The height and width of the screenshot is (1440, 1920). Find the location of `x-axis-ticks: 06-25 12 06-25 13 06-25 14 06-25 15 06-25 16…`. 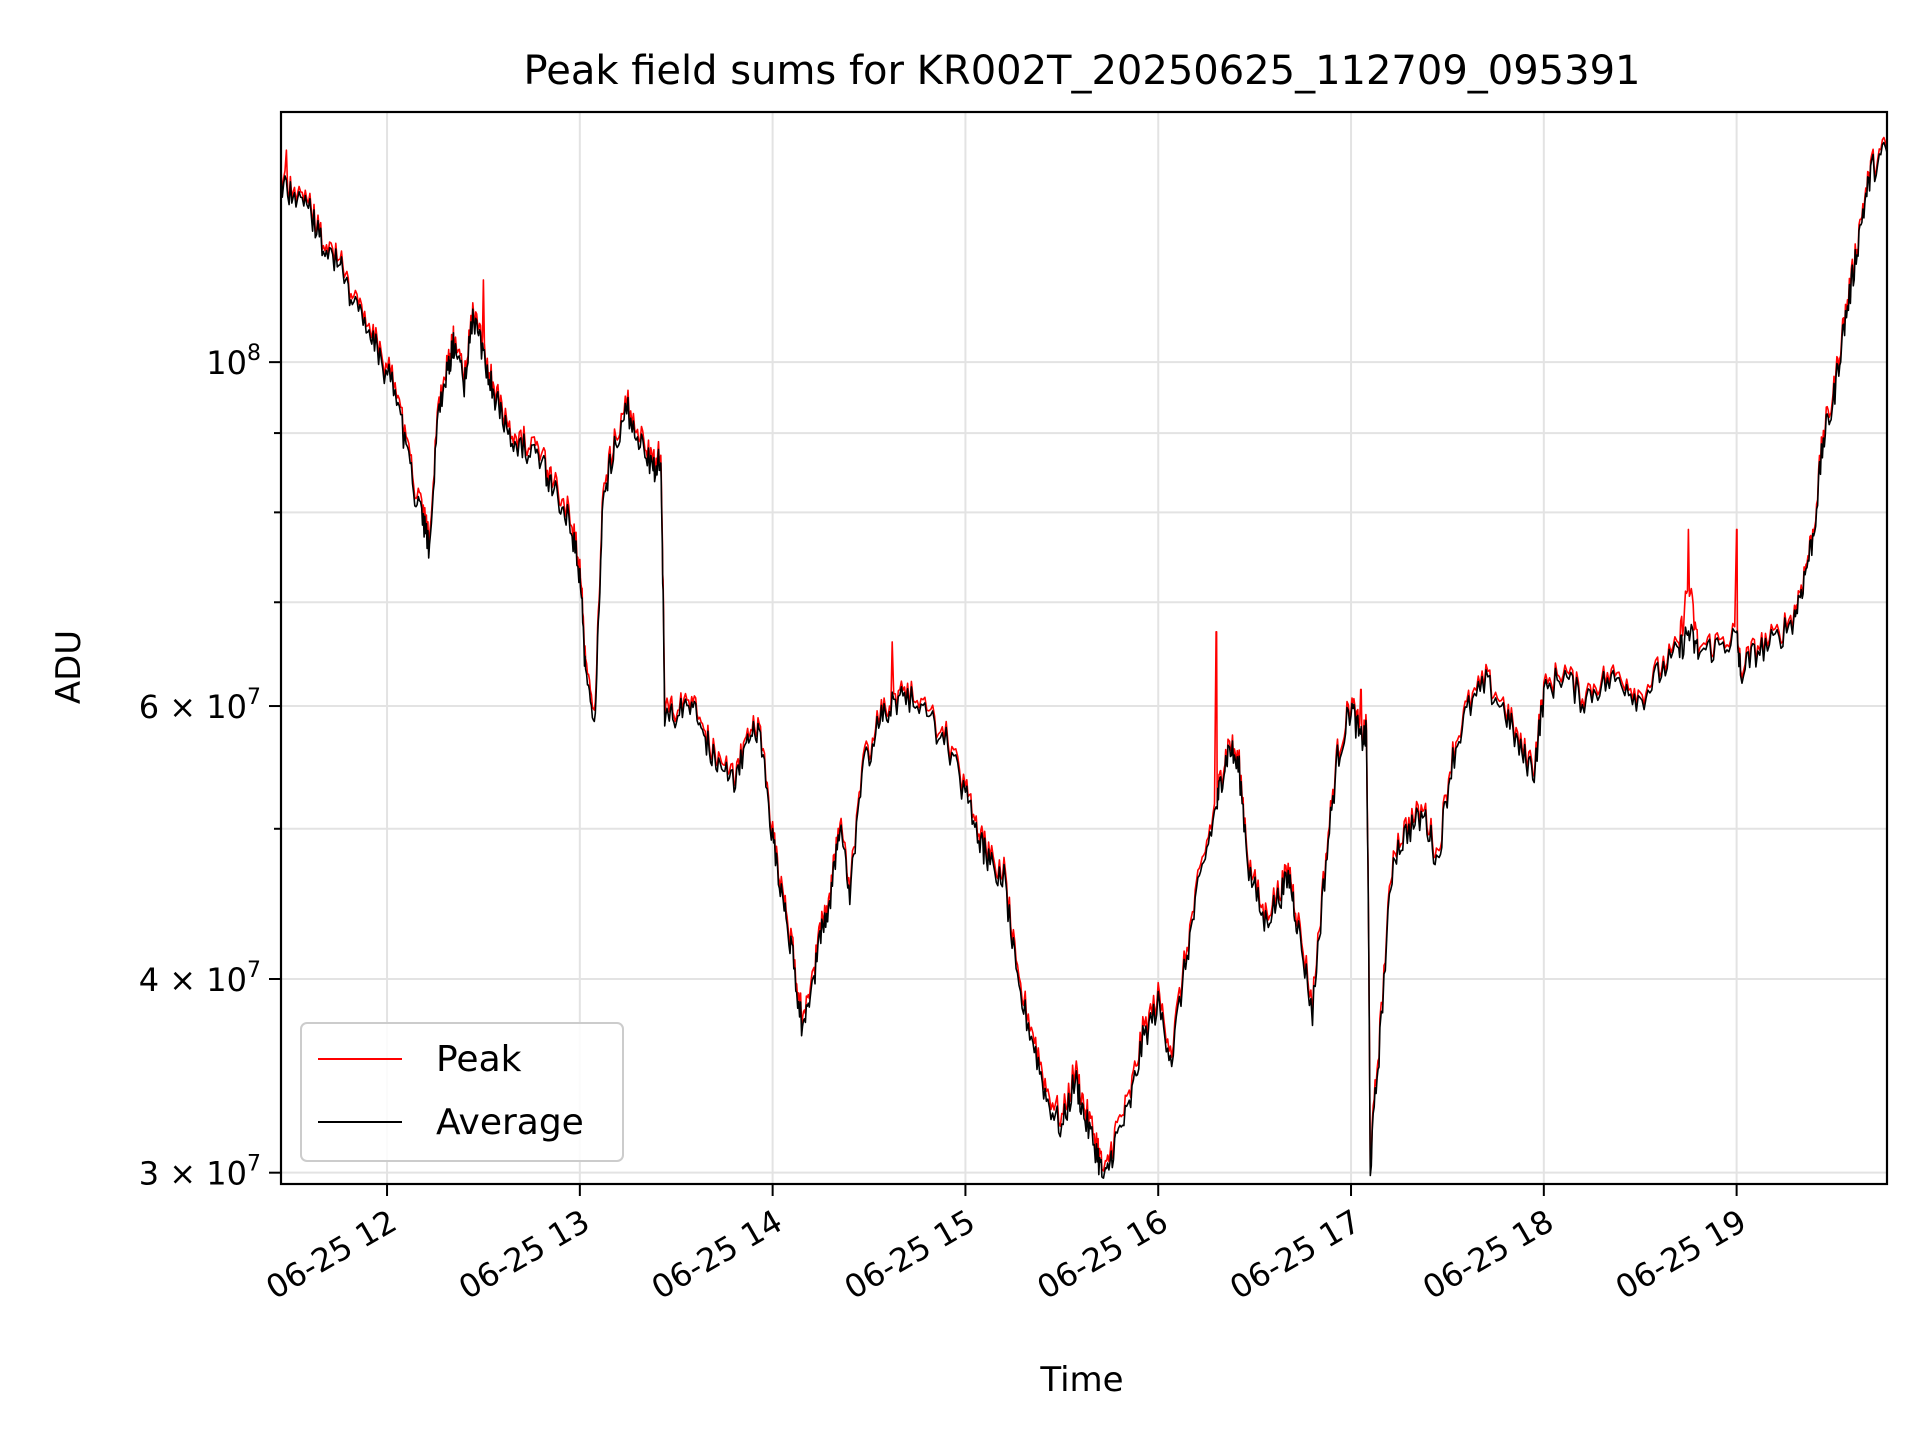

x-axis-ticks: 06-25 12 06-25 13 06-25 14 06-25 15 06-25 16… is located at coordinates (1006, 1245).